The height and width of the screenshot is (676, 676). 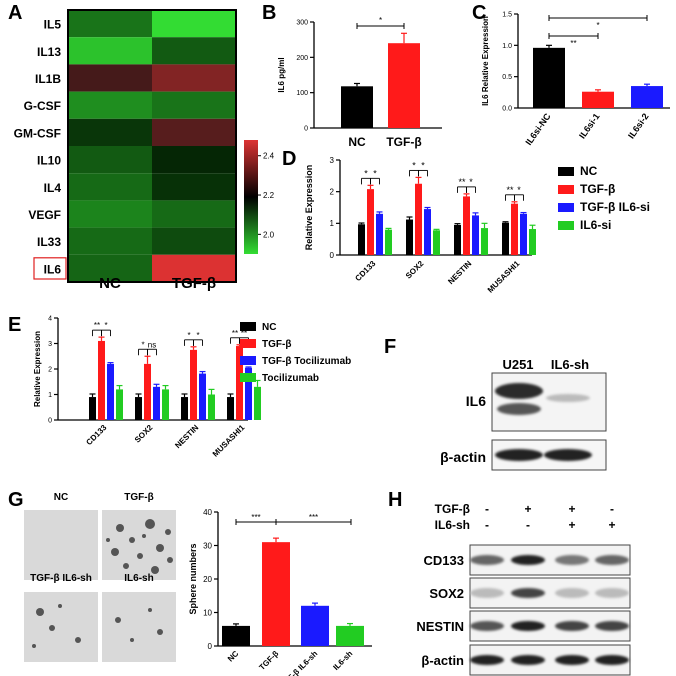 What do you see at coordinates (452, 525) in the screenshot?
I see `treatment-label: IL6-sh` at bounding box center [452, 525].